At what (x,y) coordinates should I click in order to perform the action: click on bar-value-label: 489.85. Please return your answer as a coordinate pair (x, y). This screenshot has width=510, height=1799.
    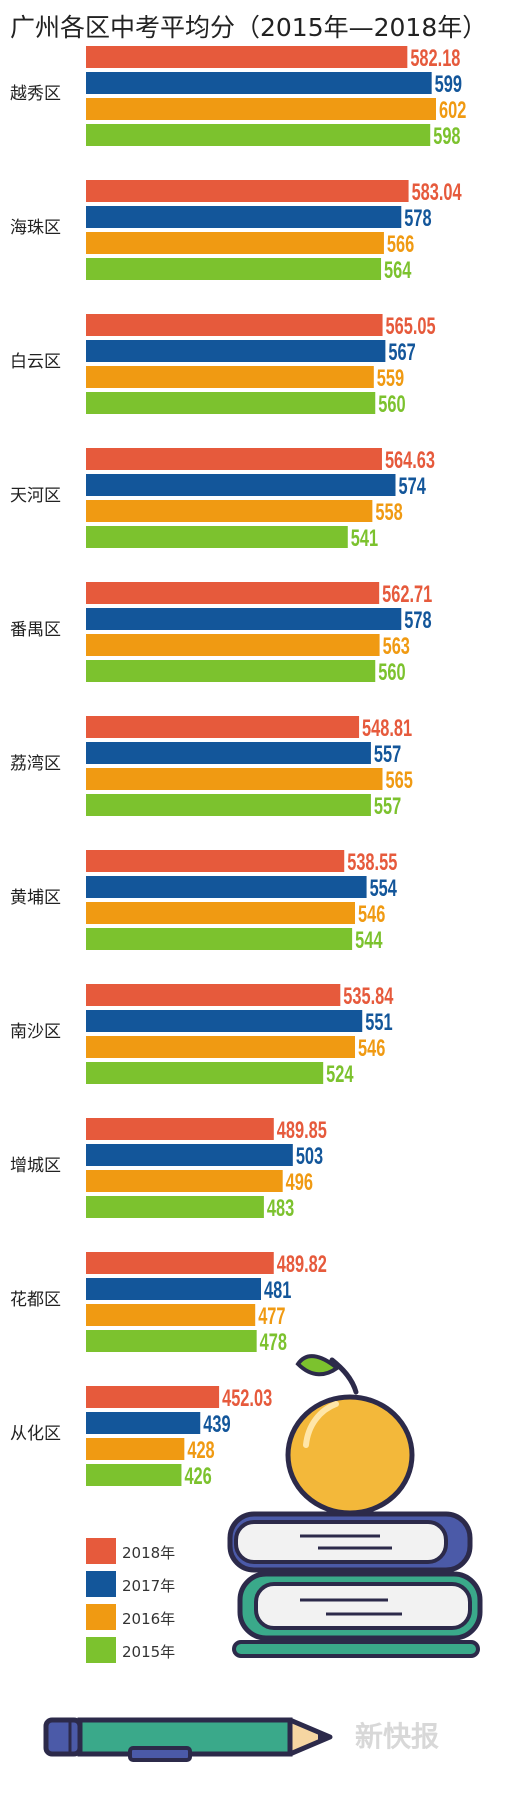
    Looking at the image, I should click on (302, 1130).